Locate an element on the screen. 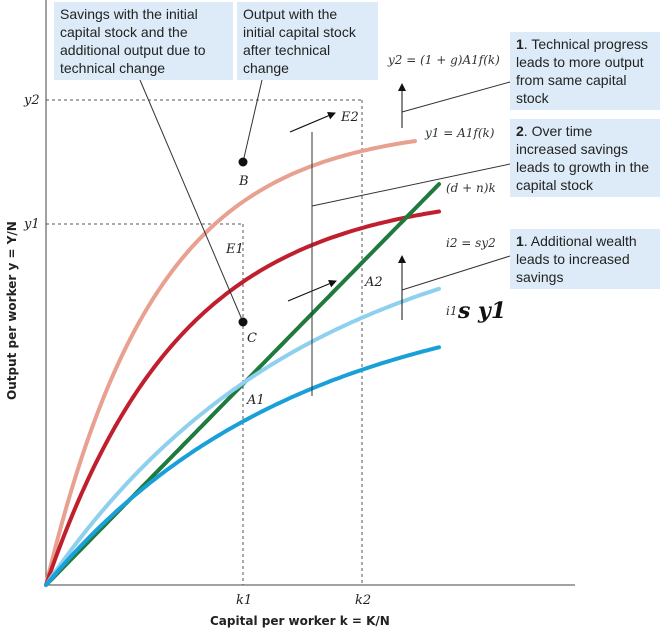  leader-wealth is located at coordinates (456, 273).